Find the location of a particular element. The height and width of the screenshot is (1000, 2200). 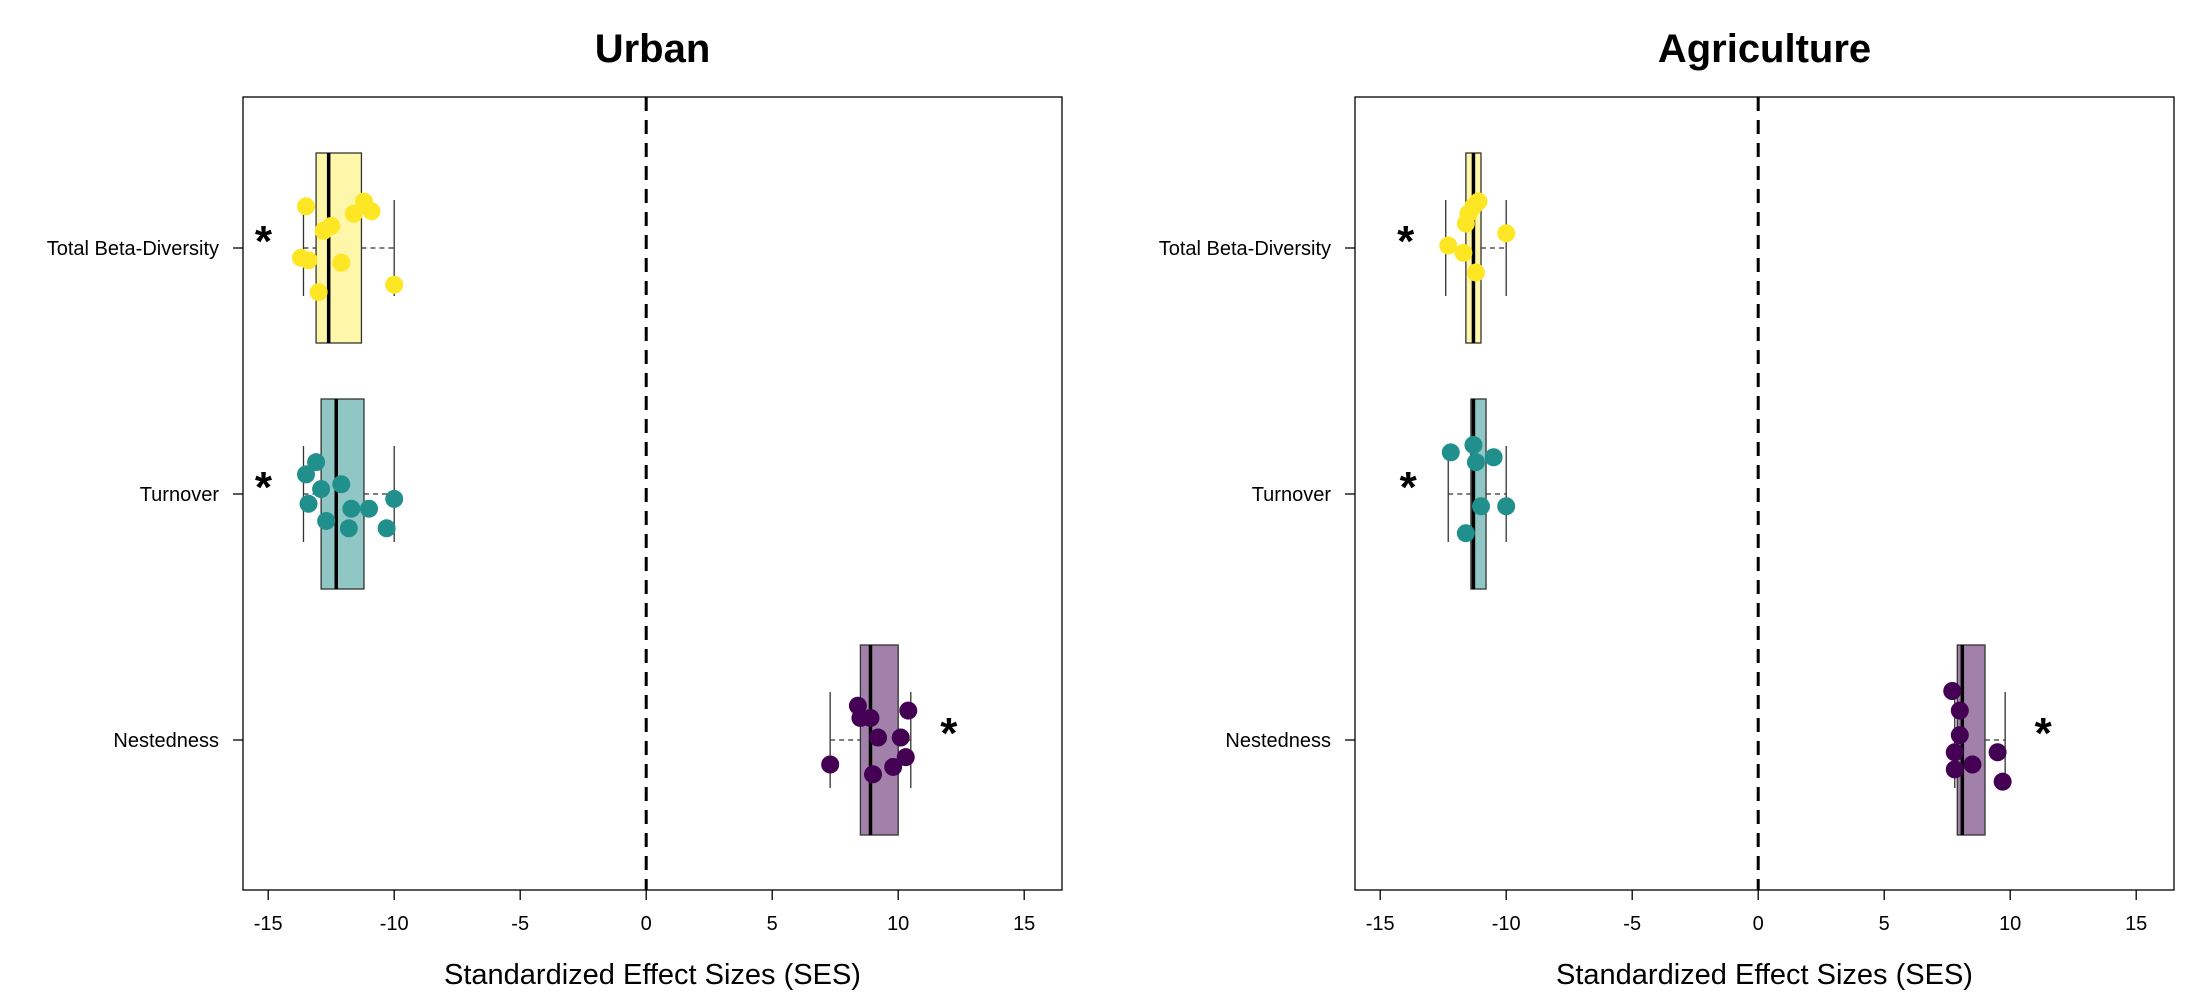

chart-title: Urban is located at coordinates (653, 49).